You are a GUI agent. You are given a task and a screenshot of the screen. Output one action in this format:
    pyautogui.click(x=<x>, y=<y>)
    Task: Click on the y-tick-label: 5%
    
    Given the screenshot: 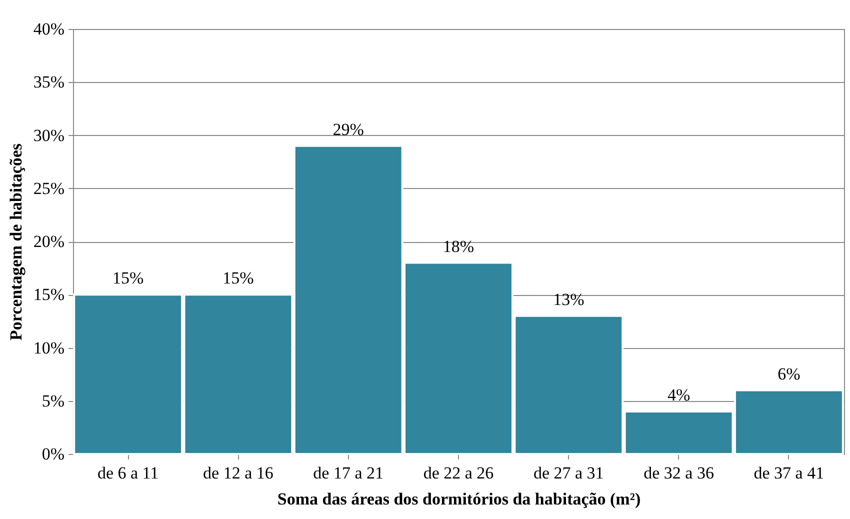 What is the action you would take?
    pyautogui.click(x=53, y=400)
    